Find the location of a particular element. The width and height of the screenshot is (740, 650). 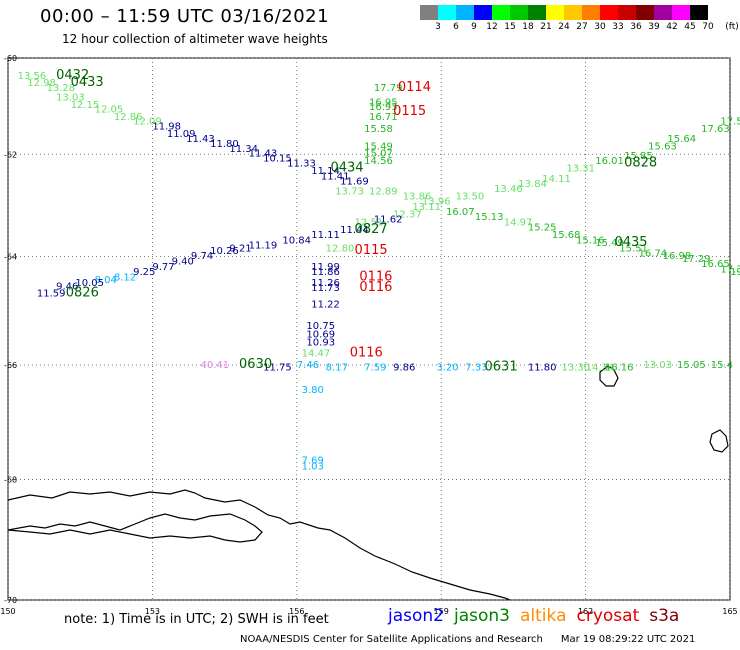

wave-height-label: 15.49 is located at coordinates (609, 243).